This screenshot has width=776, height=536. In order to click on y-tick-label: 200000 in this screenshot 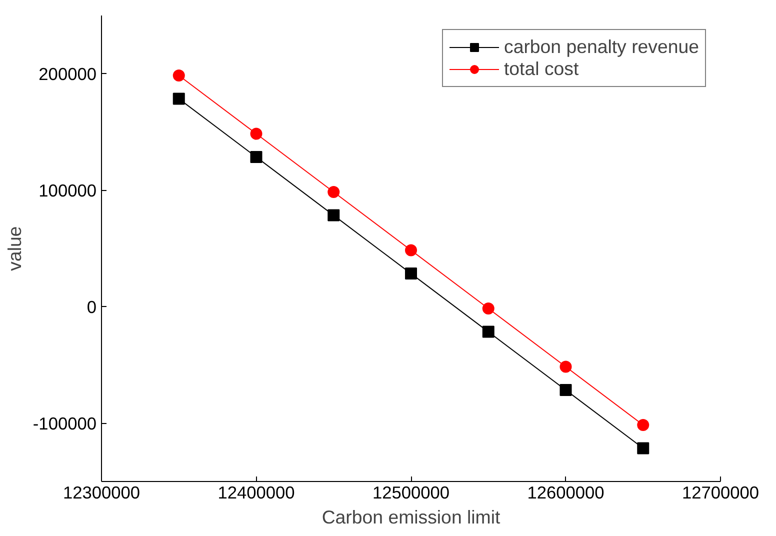, I will do `click(67, 74)`.